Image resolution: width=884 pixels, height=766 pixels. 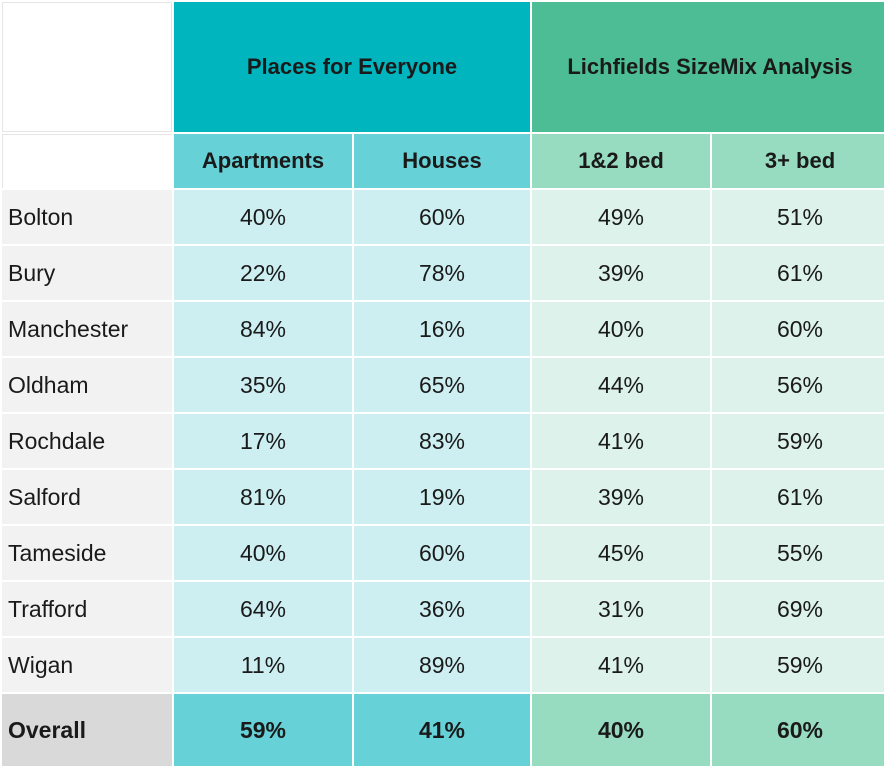 I want to click on cell-3-plus-bed: 60%, so click(x=798, y=329).